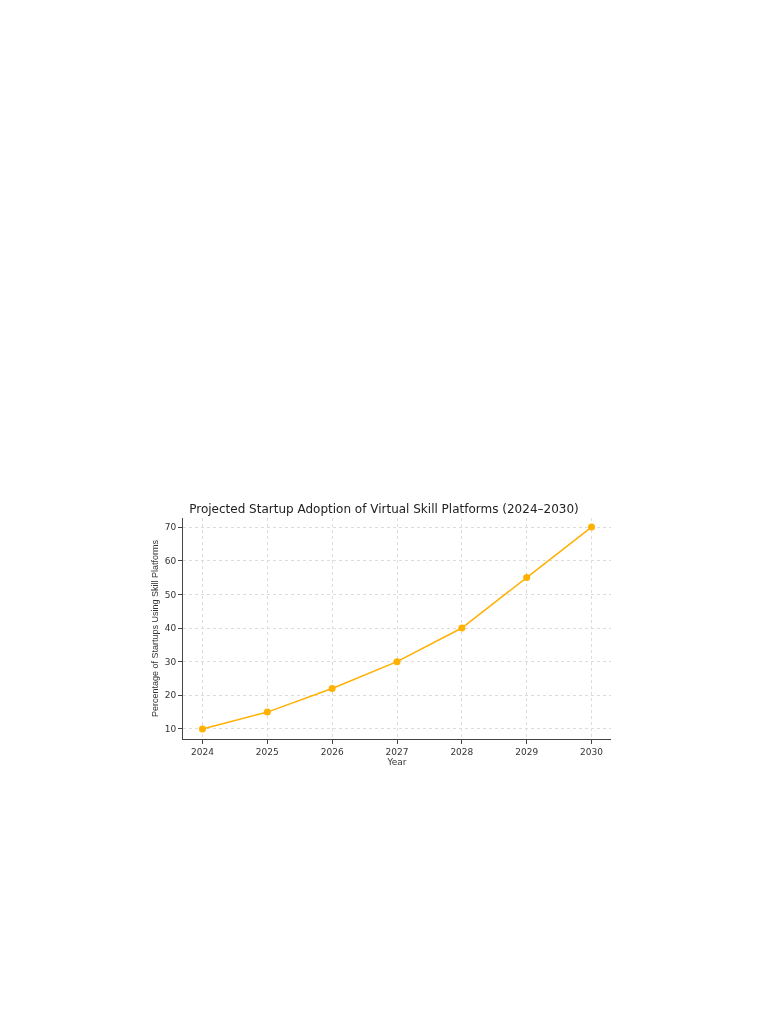 Image resolution: width=768 pixels, height=1024 pixels. I want to click on x-tick-label: 2026, so click(332, 751).